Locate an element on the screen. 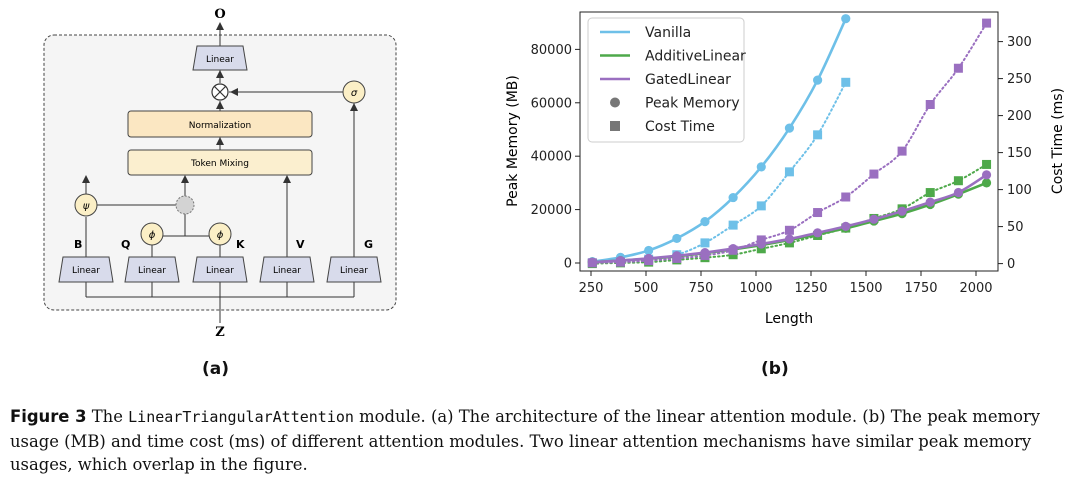  branch-b-letter: B is located at coordinates (78, 244).